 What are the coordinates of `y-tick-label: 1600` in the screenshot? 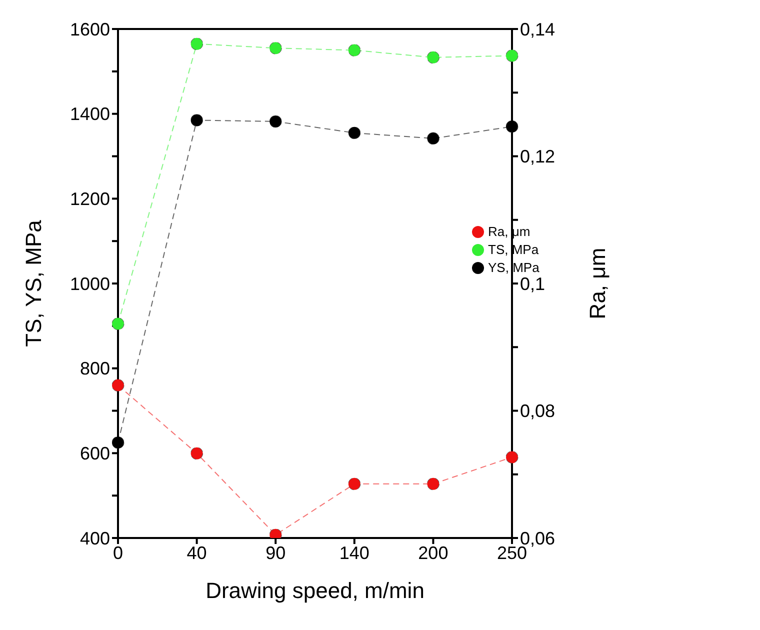 It's located at (90, 29).